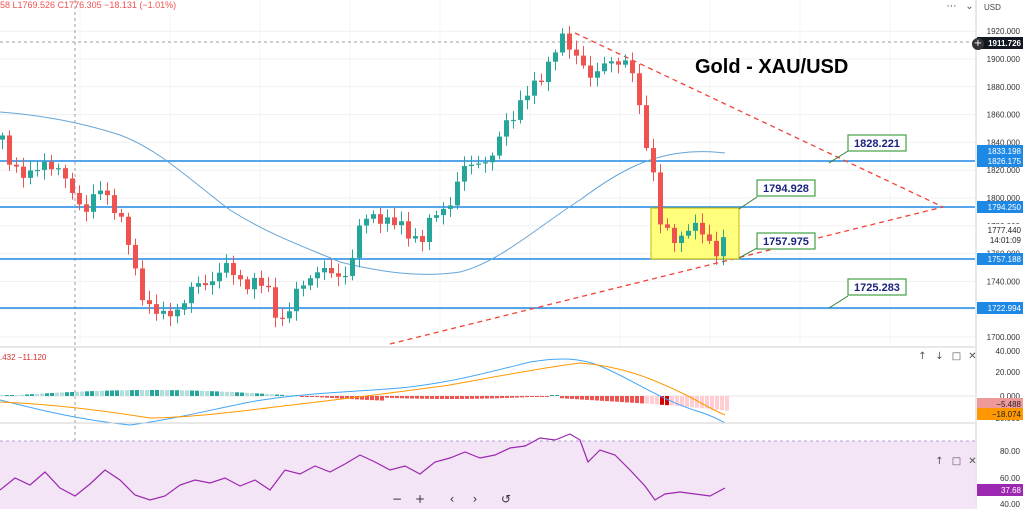  Describe the element at coordinates (1000, 43) in the screenshot. I see `price-badge: 1911.726` at that location.